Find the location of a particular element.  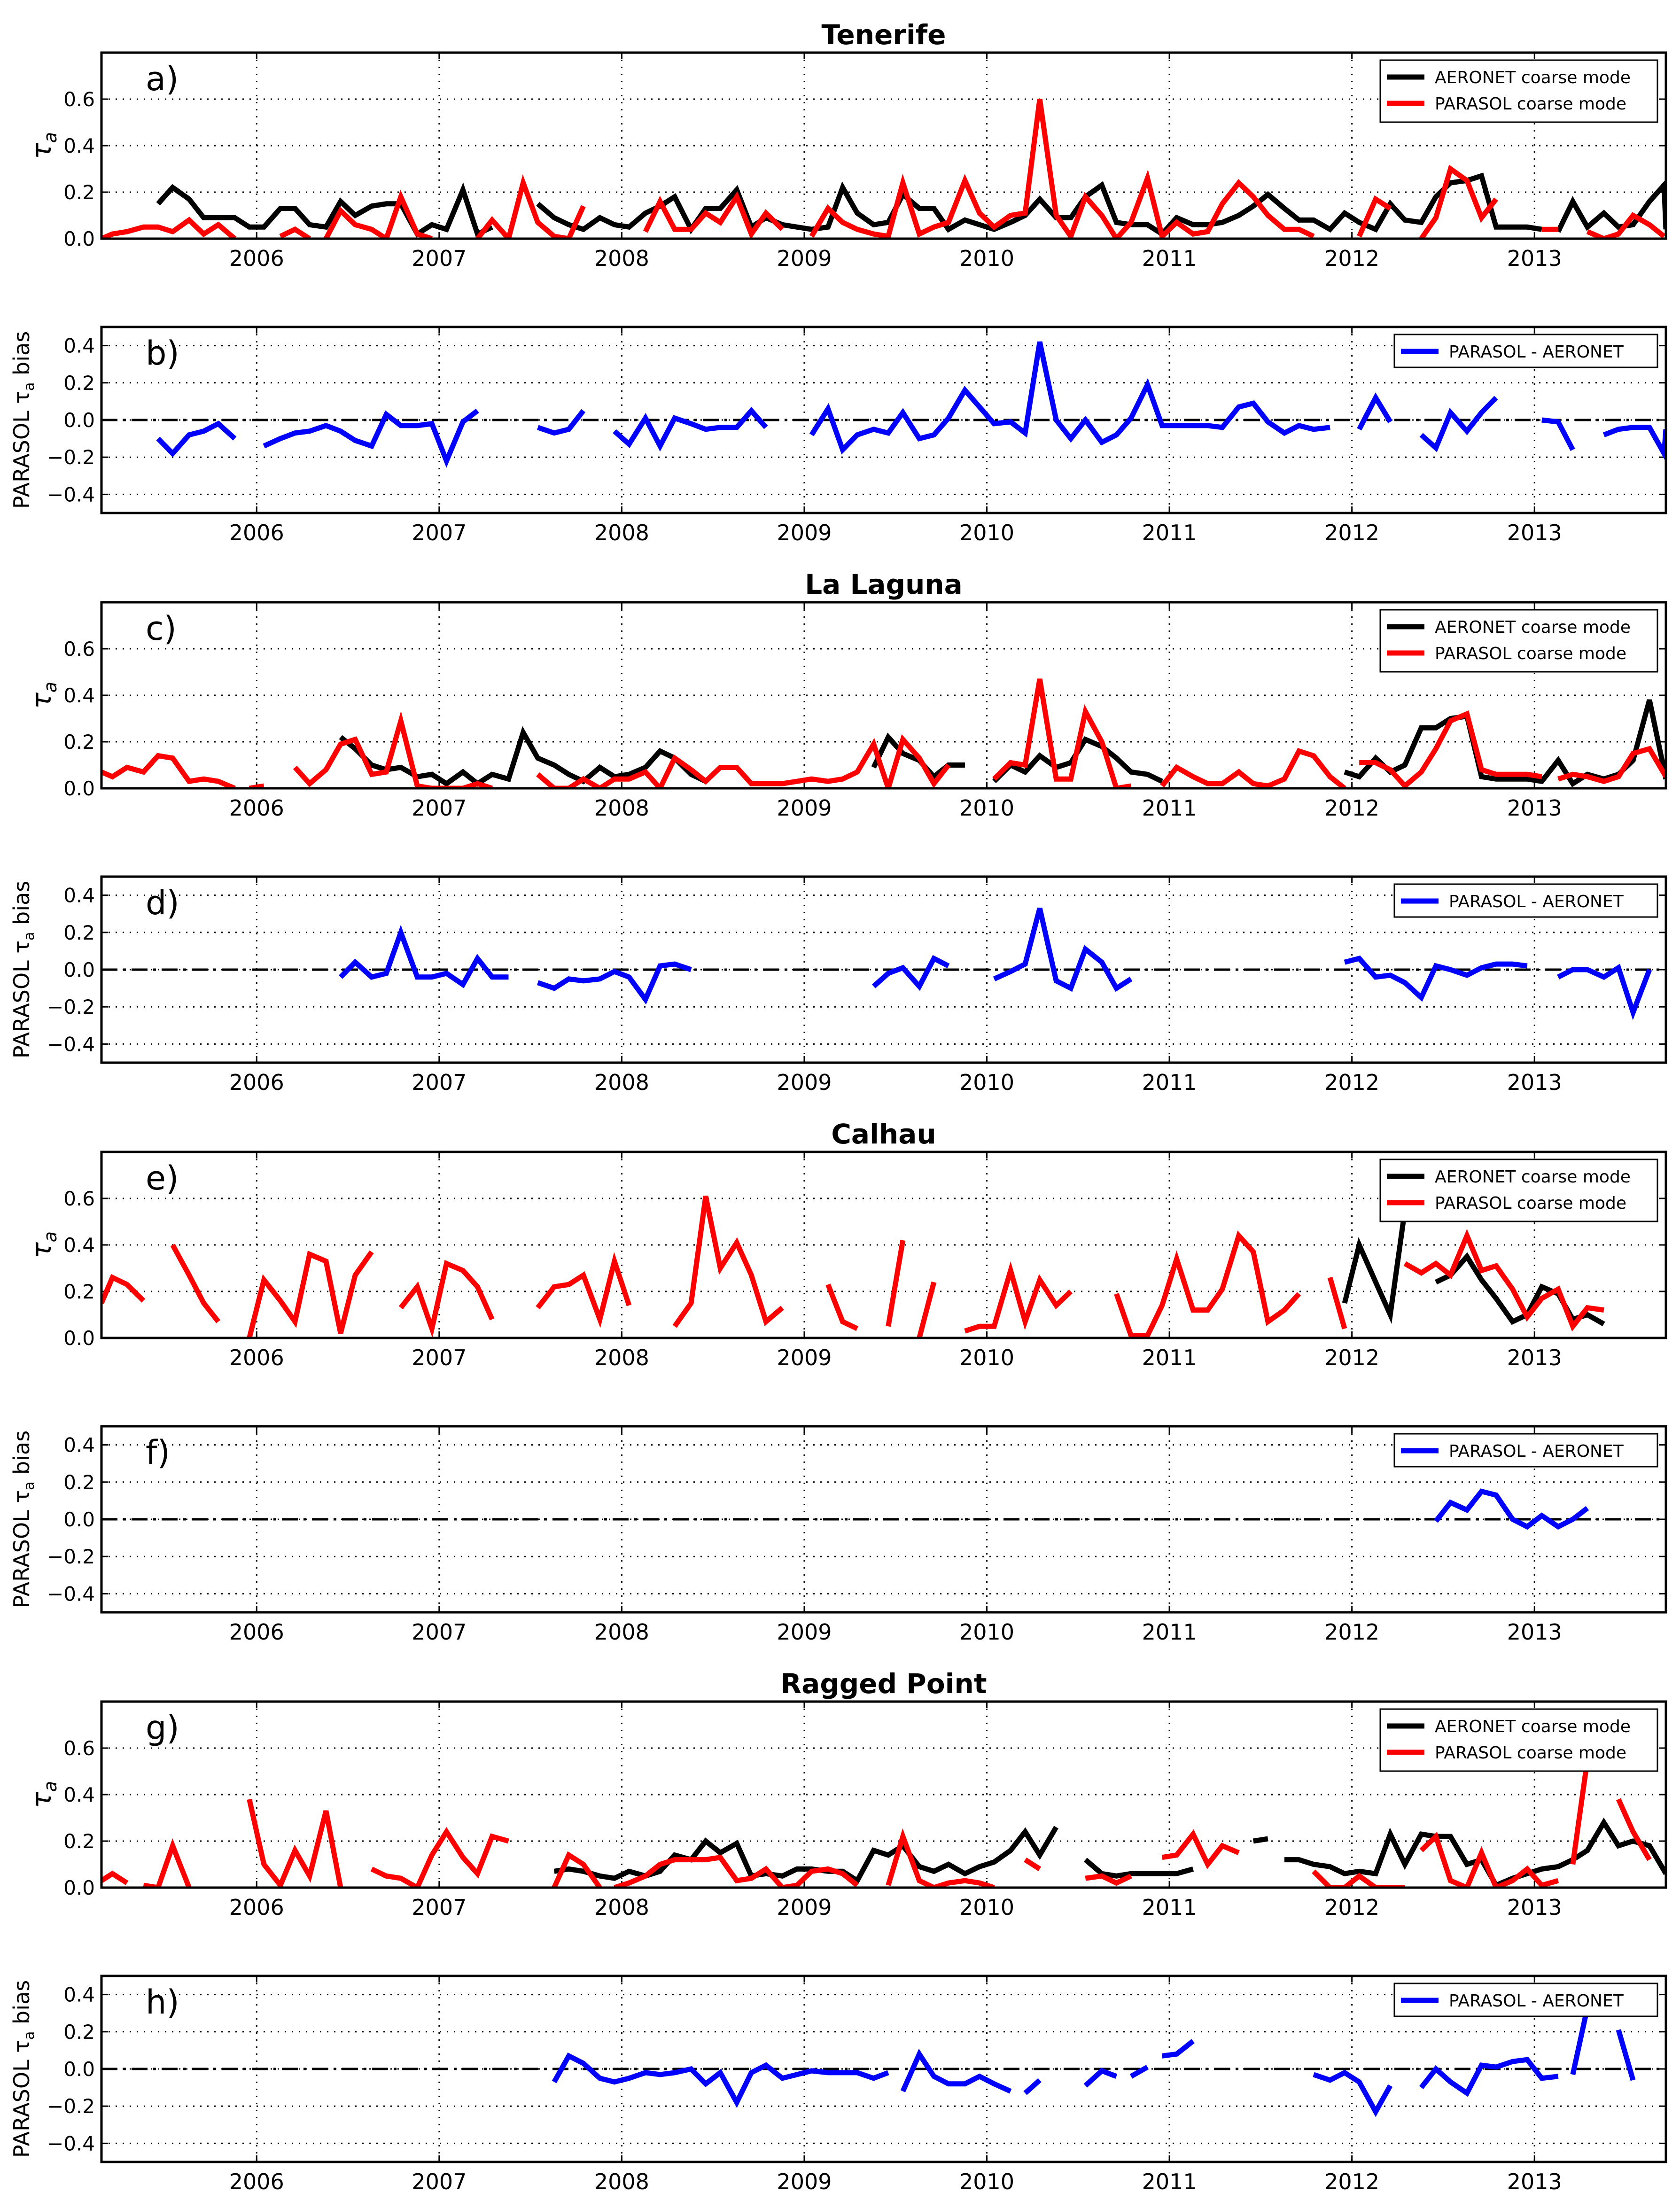

x-tick-label: 2011 is located at coordinates (1169, 1632).